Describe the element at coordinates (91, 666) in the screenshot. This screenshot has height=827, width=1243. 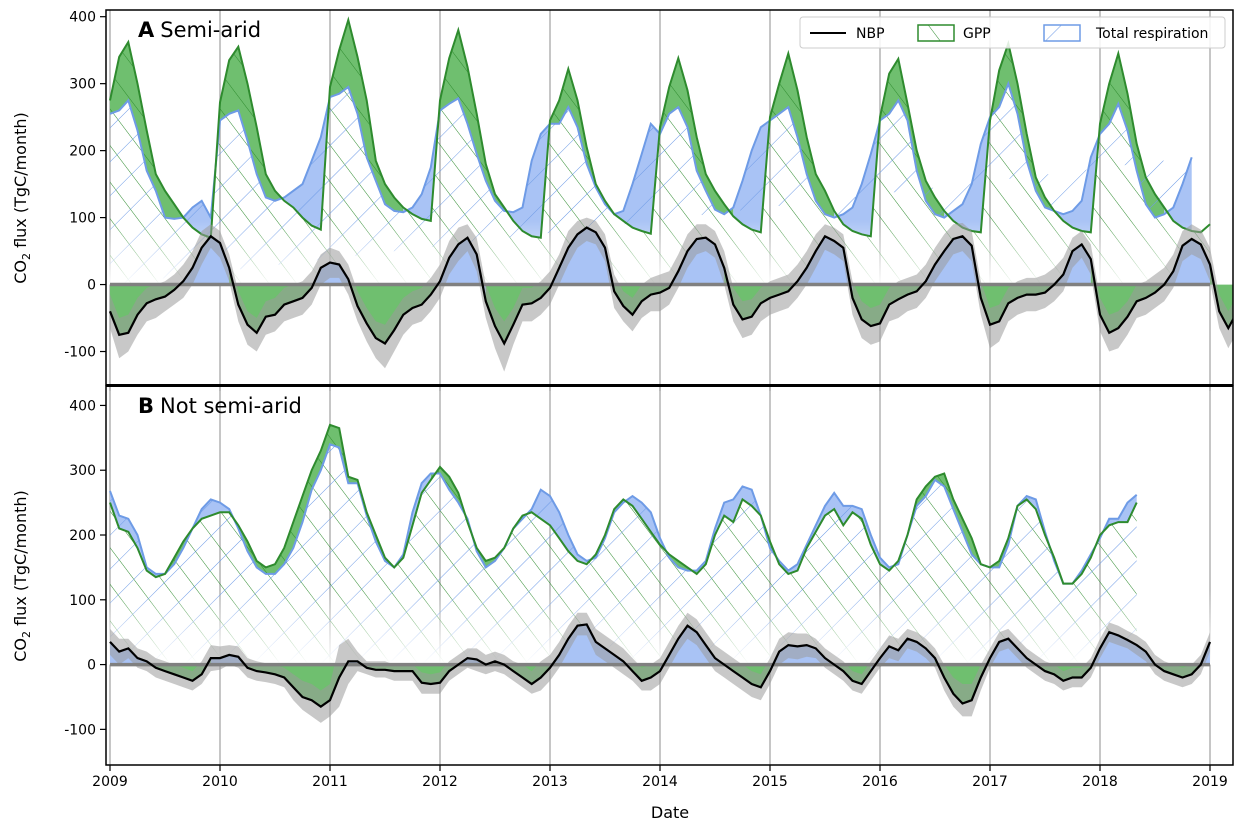
I see `y-tick-label-b-0: 0` at that location.